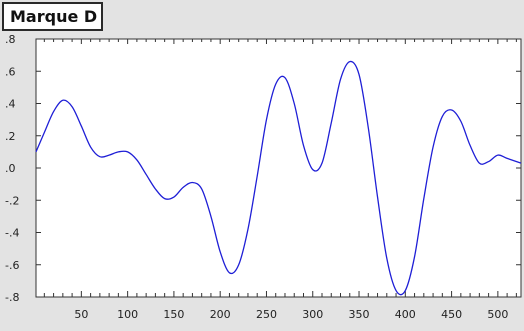 The image size is (524, 331). What do you see at coordinates (52, 16) in the screenshot?
I see `chart-title: Marque D` at bounding box center [52, 16].